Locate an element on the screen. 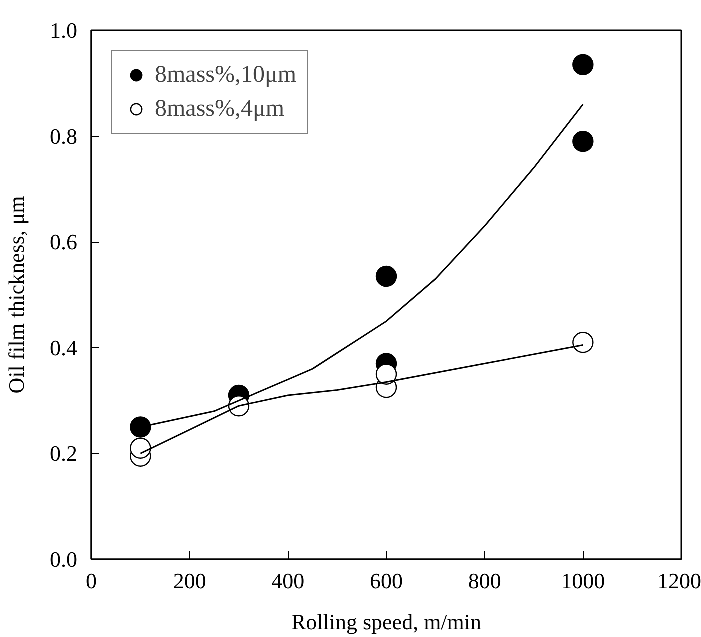 This screenshot has width=701, height=637. x-tick-label: 1000 is located at coordinates (583, 581).